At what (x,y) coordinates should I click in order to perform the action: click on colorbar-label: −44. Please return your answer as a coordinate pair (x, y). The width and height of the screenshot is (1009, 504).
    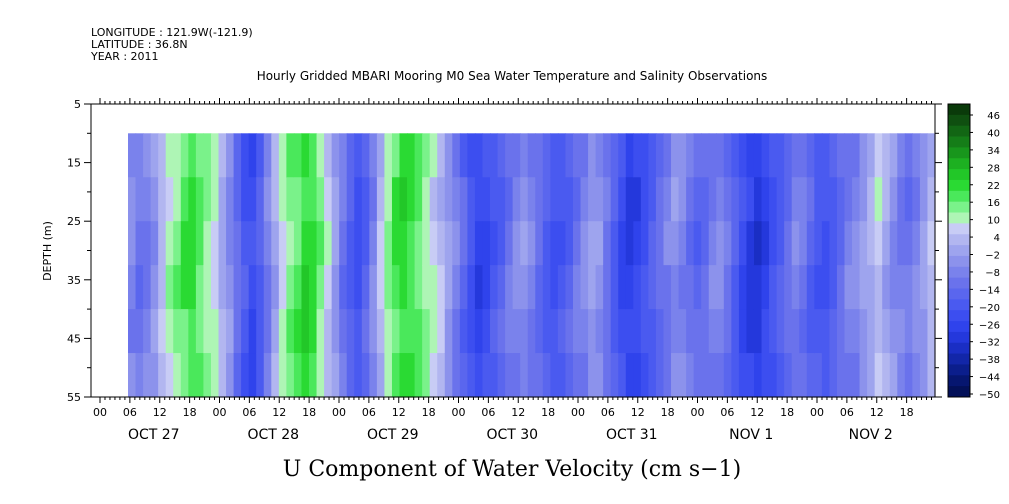
    Looking at the image, I should click on (989, 378).